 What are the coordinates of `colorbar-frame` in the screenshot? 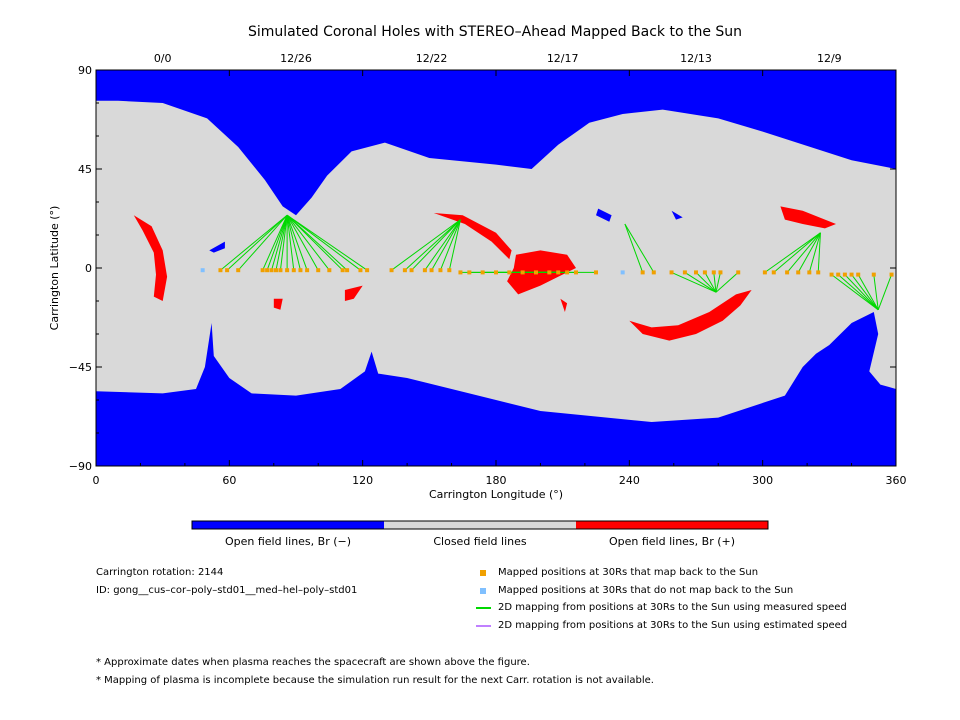 It's located at (480, 525).